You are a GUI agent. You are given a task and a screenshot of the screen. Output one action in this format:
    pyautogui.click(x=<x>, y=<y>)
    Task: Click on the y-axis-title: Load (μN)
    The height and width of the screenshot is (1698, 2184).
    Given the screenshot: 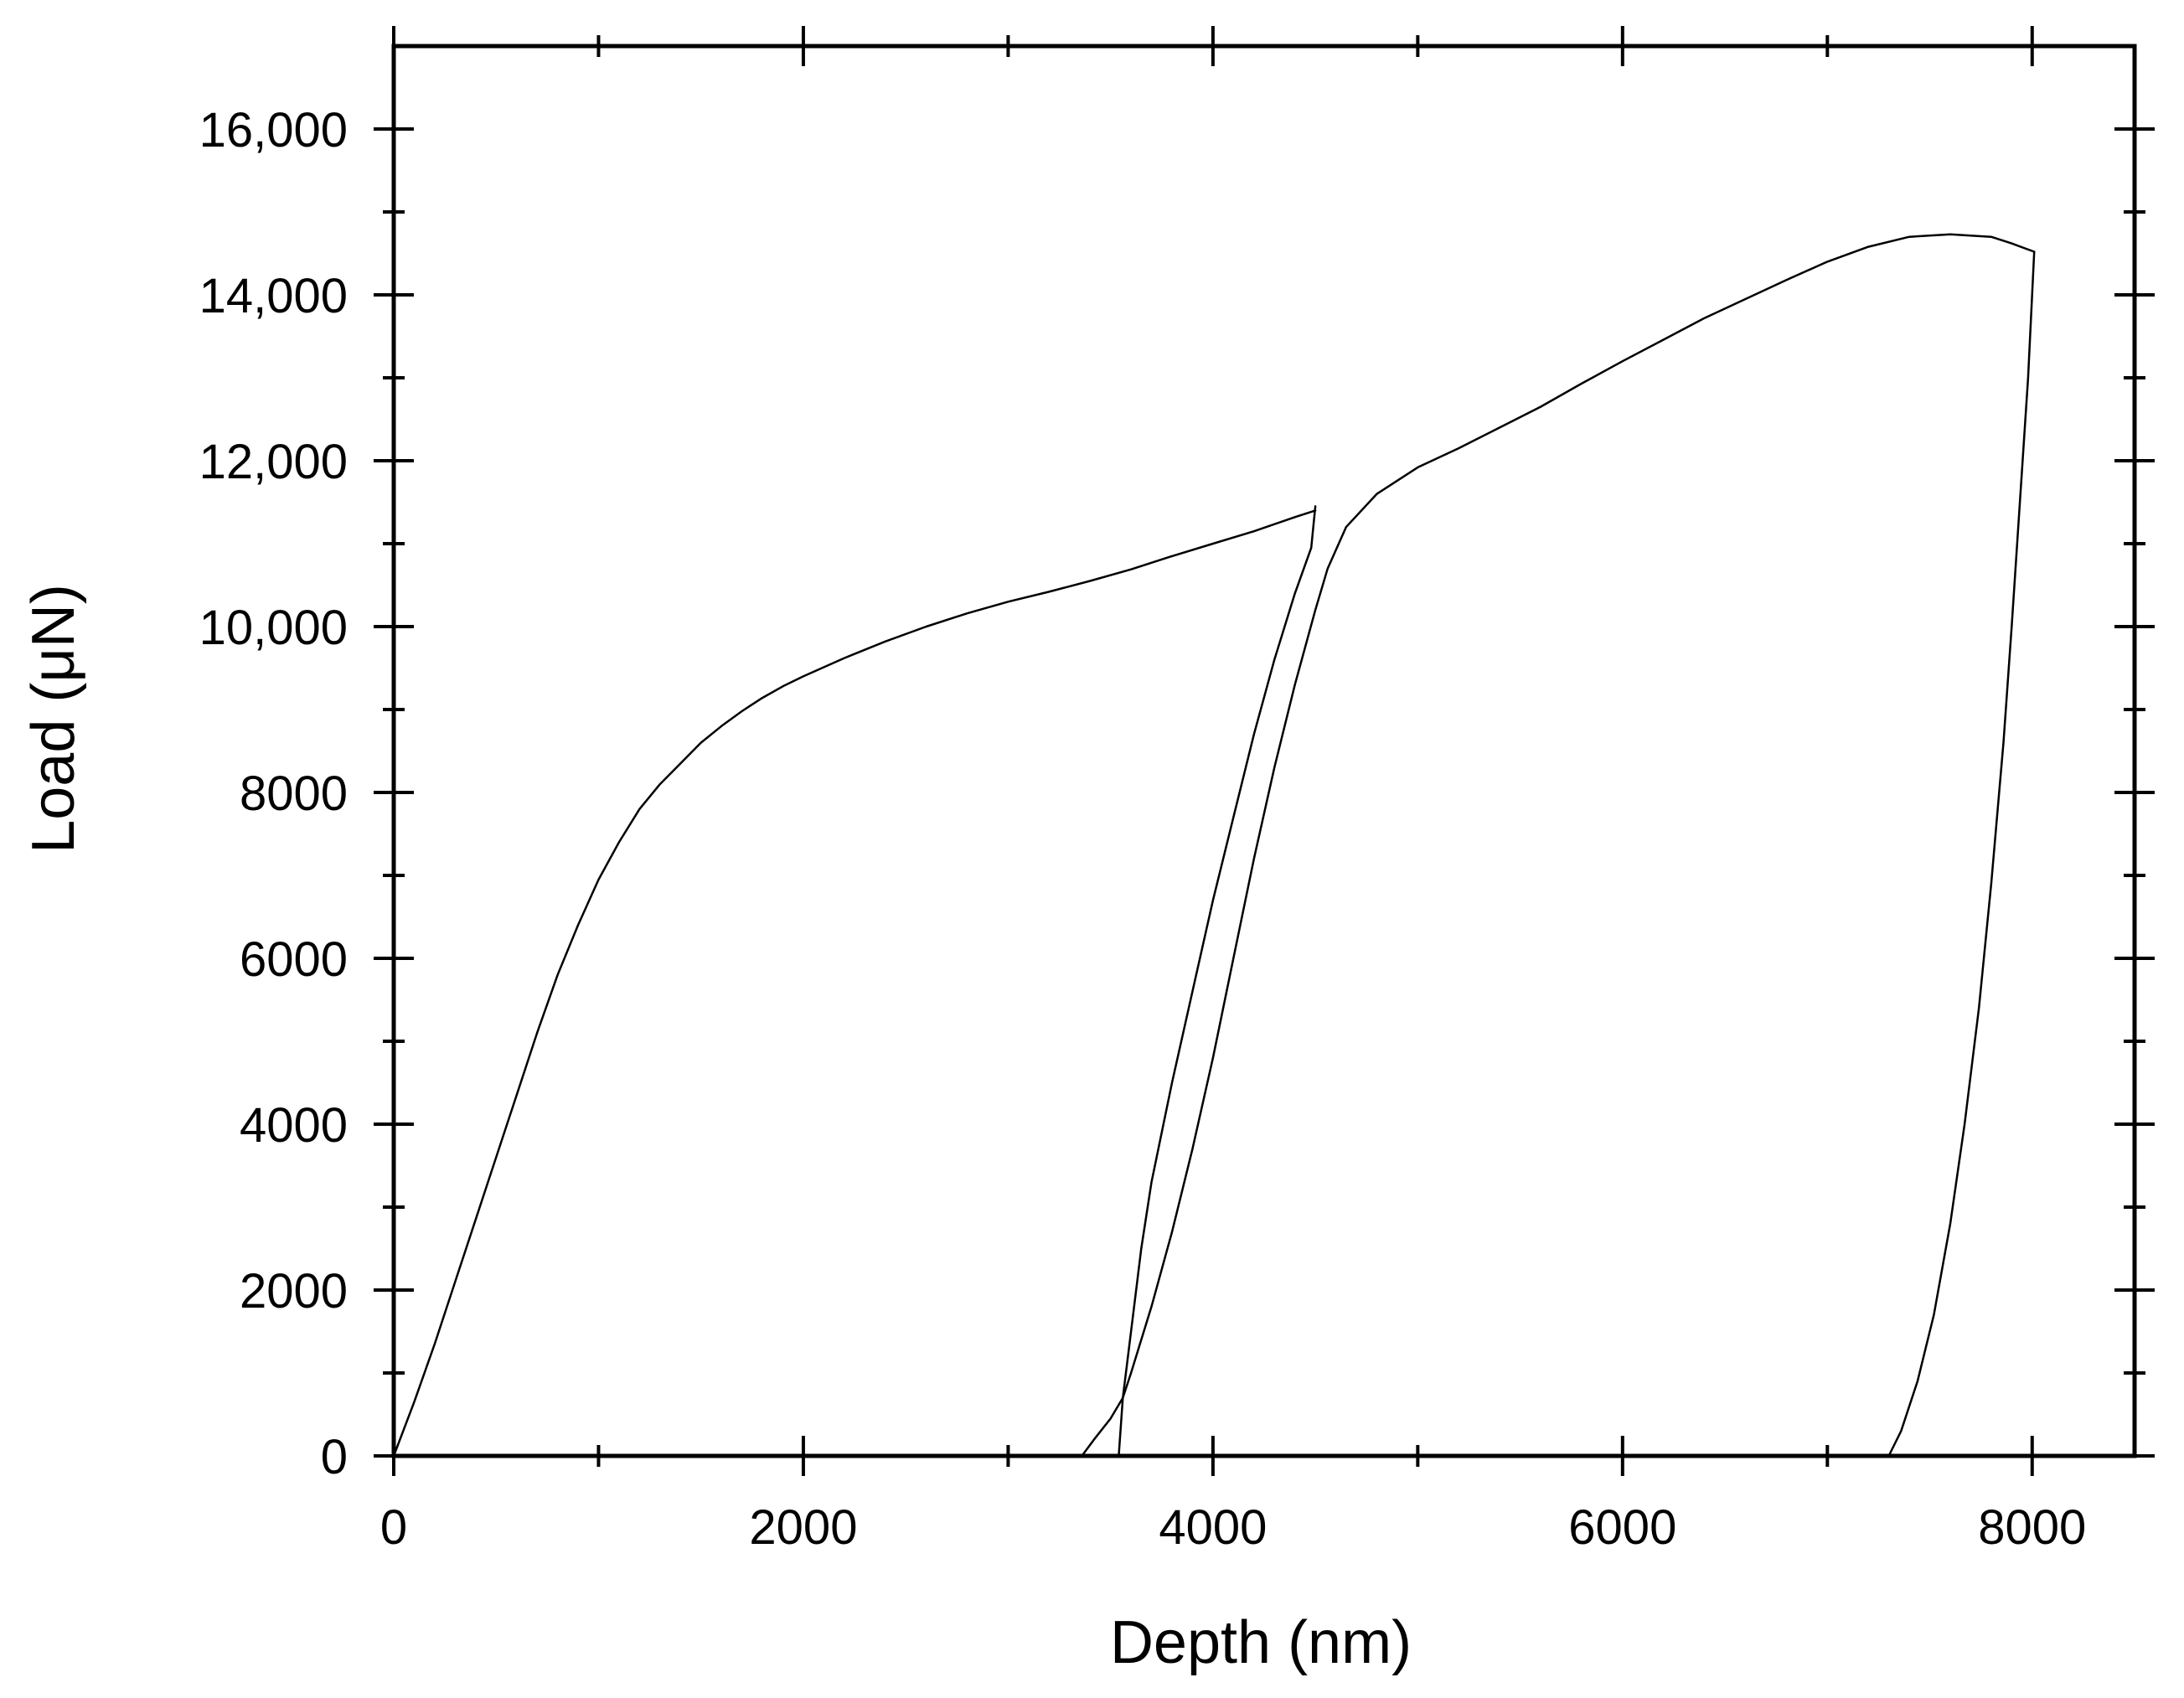 What is the action you would take?
    pyautogui.click(x=53, y=719)
    